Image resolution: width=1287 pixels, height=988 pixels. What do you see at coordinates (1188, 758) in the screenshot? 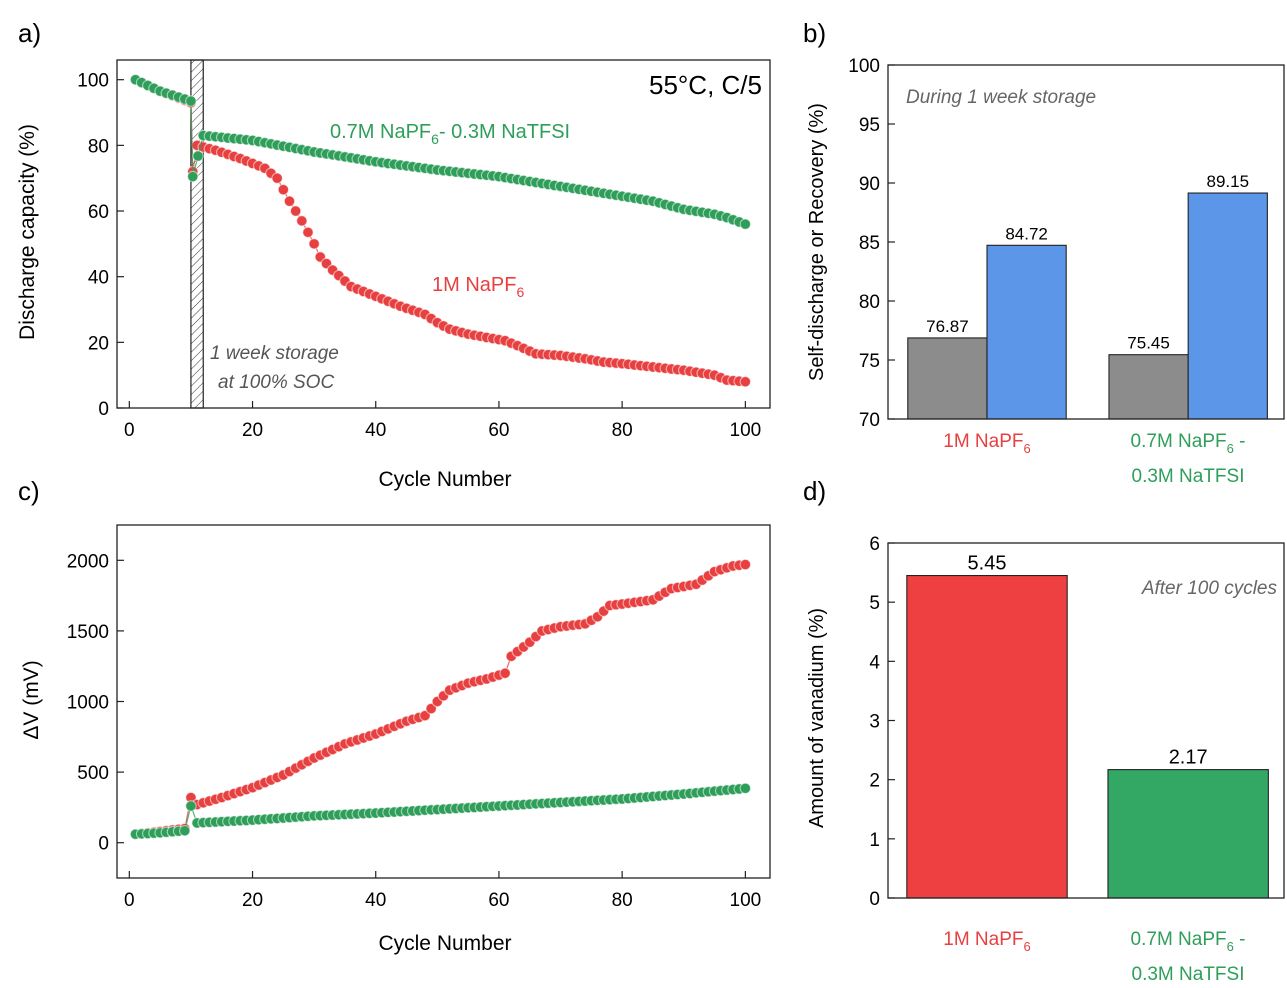
I see `bar-value-label: 2.17` at bounding box center [1188, 758].